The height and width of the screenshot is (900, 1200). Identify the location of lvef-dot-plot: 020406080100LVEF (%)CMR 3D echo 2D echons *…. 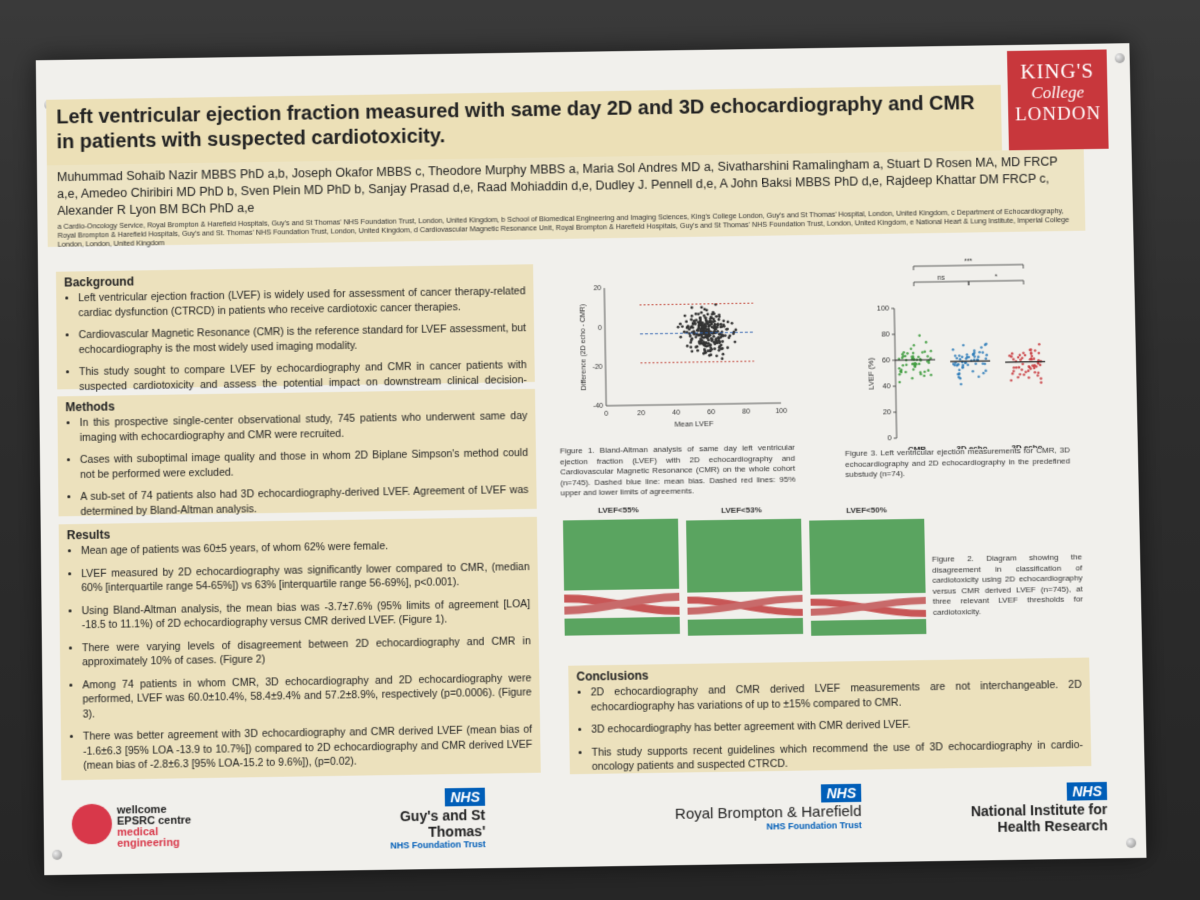
(945, 353).